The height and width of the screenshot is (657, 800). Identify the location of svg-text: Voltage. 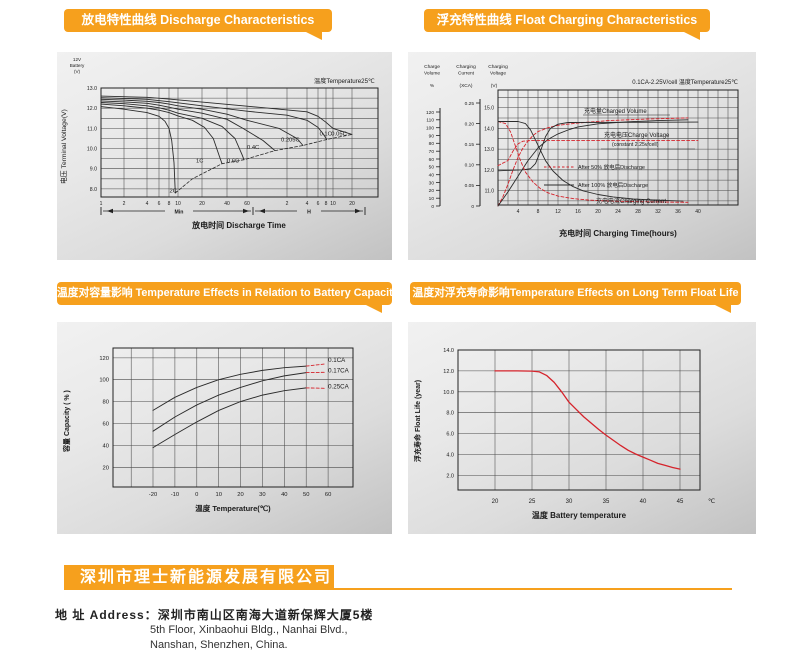
(498, 74).